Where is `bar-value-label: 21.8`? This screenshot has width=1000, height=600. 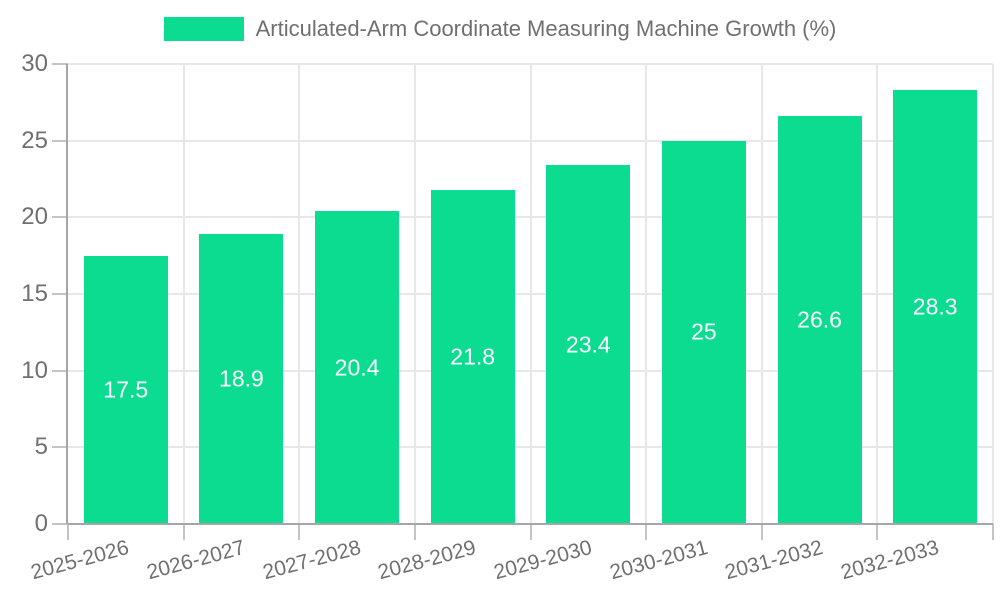 bar-value-label: 21.8 is located at coordinates (473, 356).